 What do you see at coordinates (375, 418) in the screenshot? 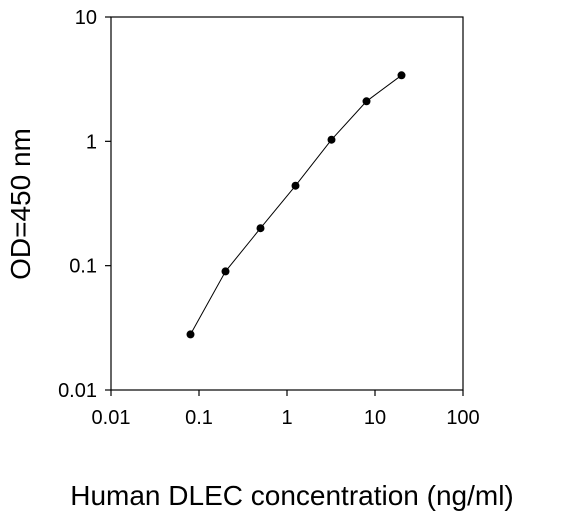
I see `x-tick-label: 10` at bounding box center [375, 418].